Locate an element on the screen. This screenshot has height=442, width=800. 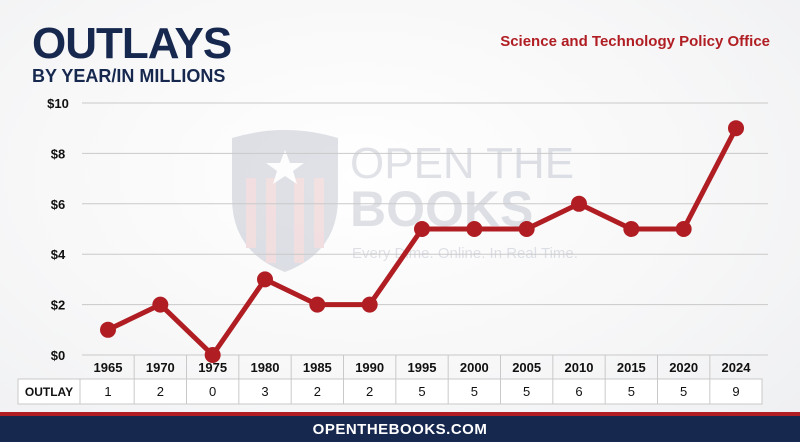
footer-bar: OPENTHEBOOKS.COM is located at coordinates (400, 427).